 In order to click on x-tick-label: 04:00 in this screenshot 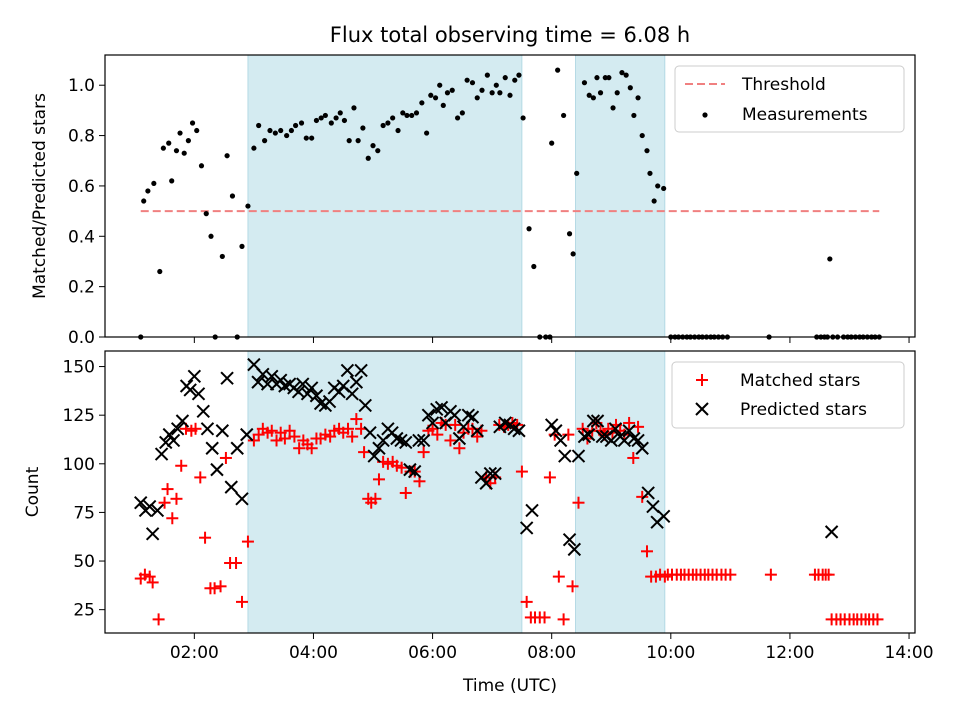, I will do `click(313, 653)`.